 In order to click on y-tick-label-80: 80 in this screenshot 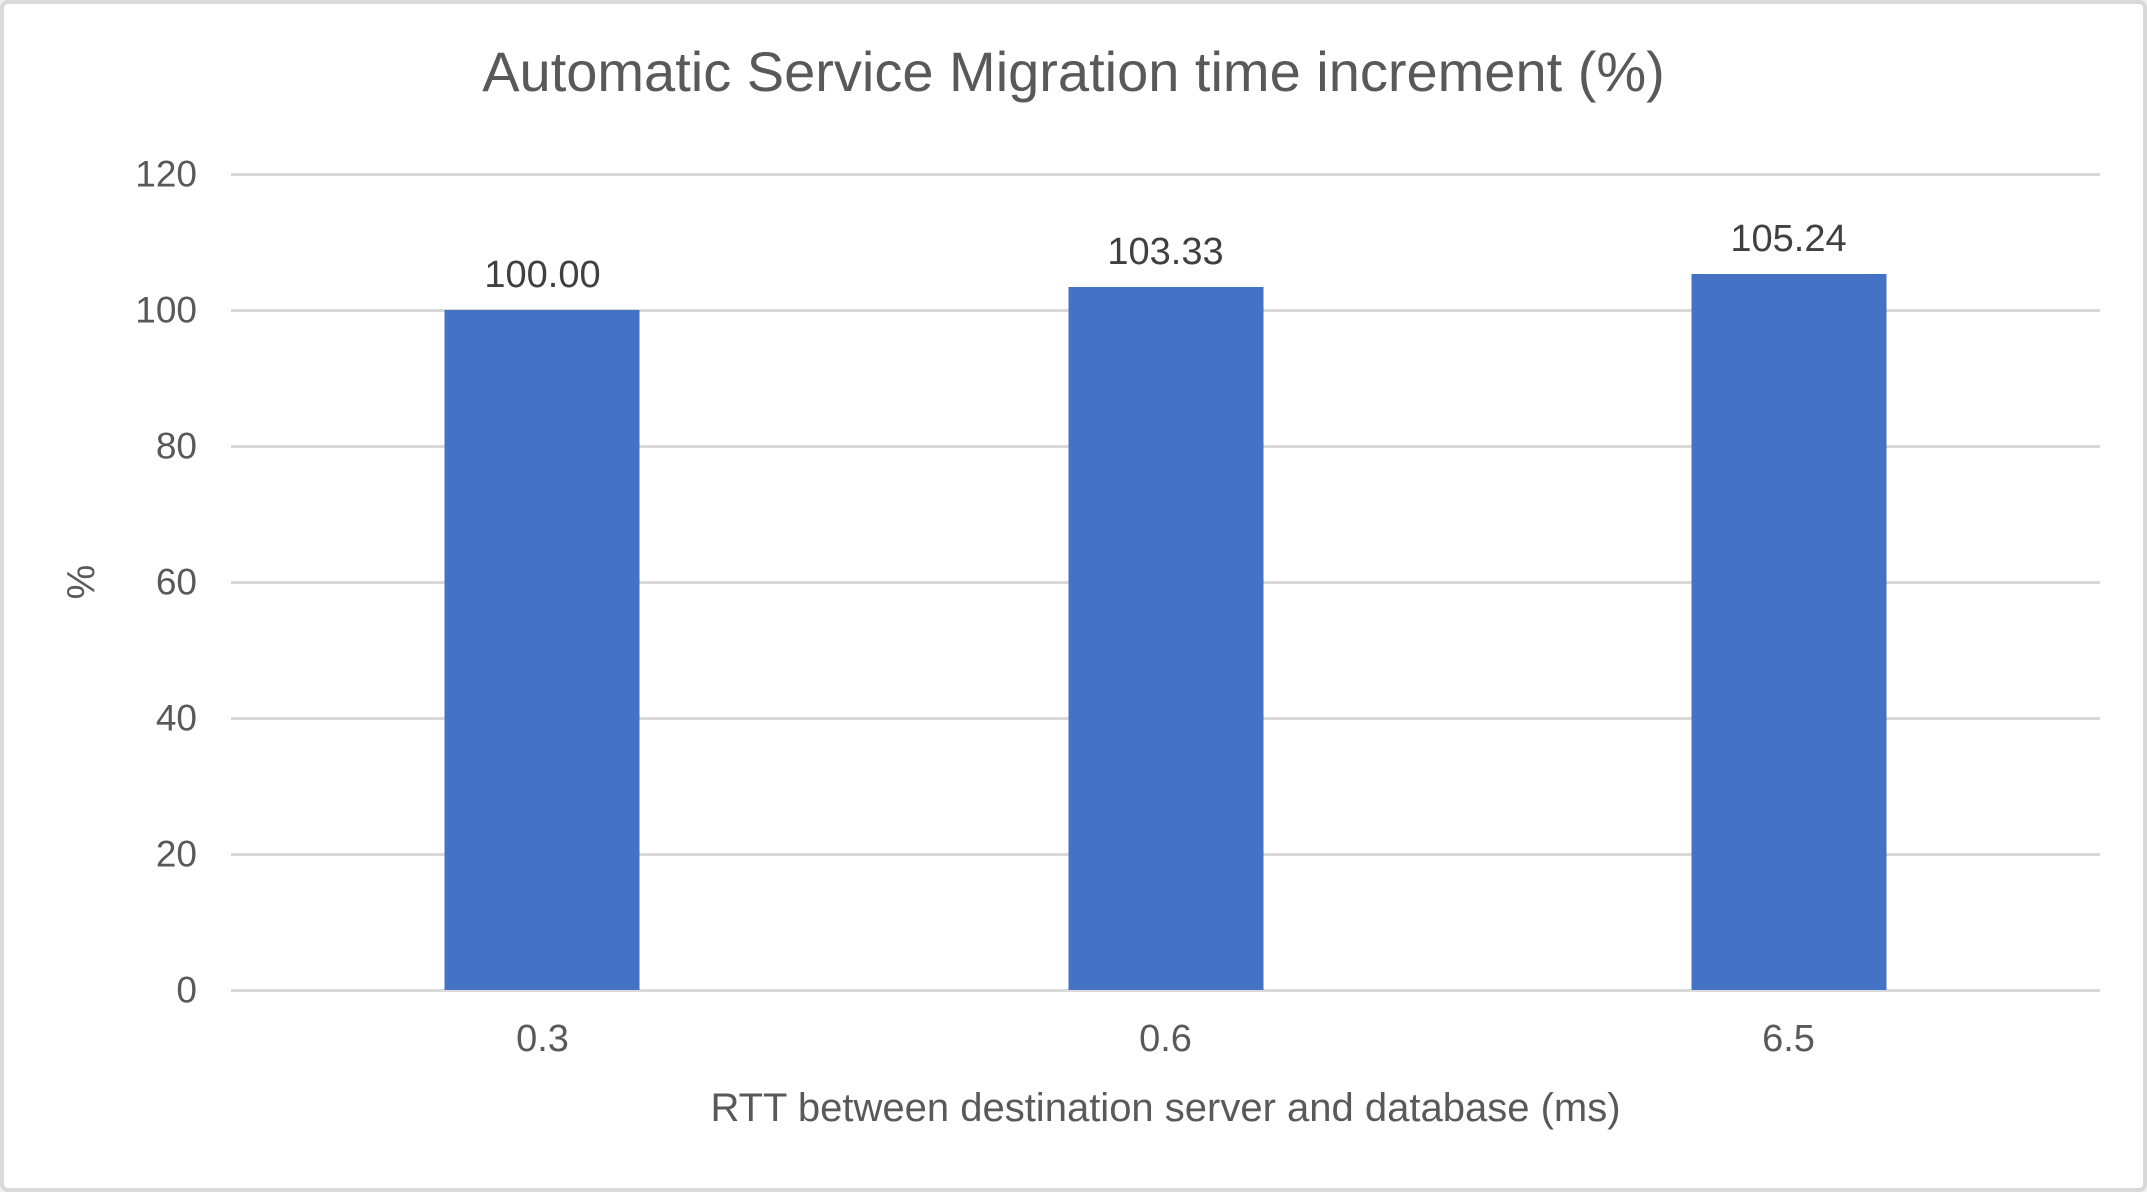, I will do `click(176, 446)`.